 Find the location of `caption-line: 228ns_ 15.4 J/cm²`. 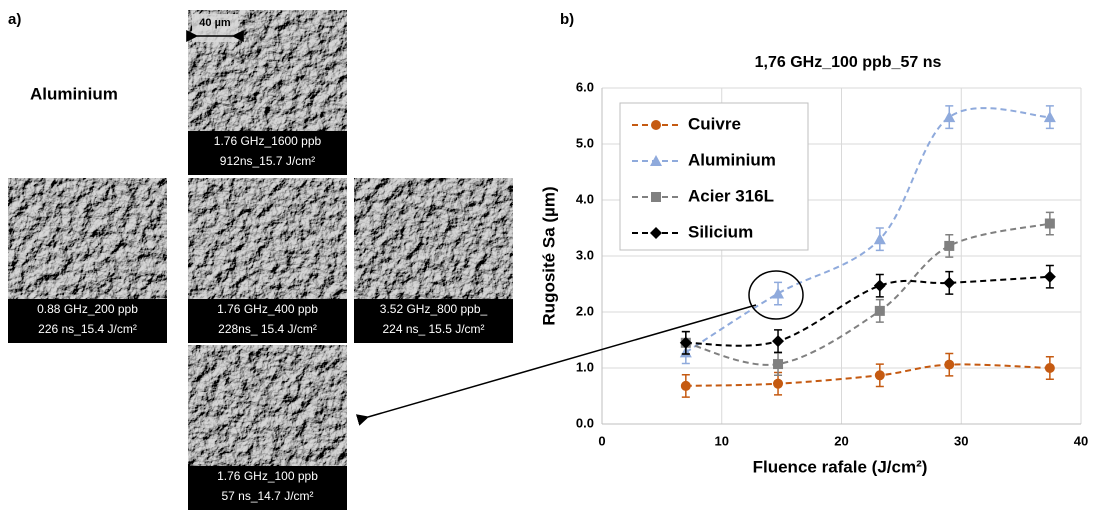

caption-line: 228ns_ 15.4 J/cm² is located at coordinates (267, 329).